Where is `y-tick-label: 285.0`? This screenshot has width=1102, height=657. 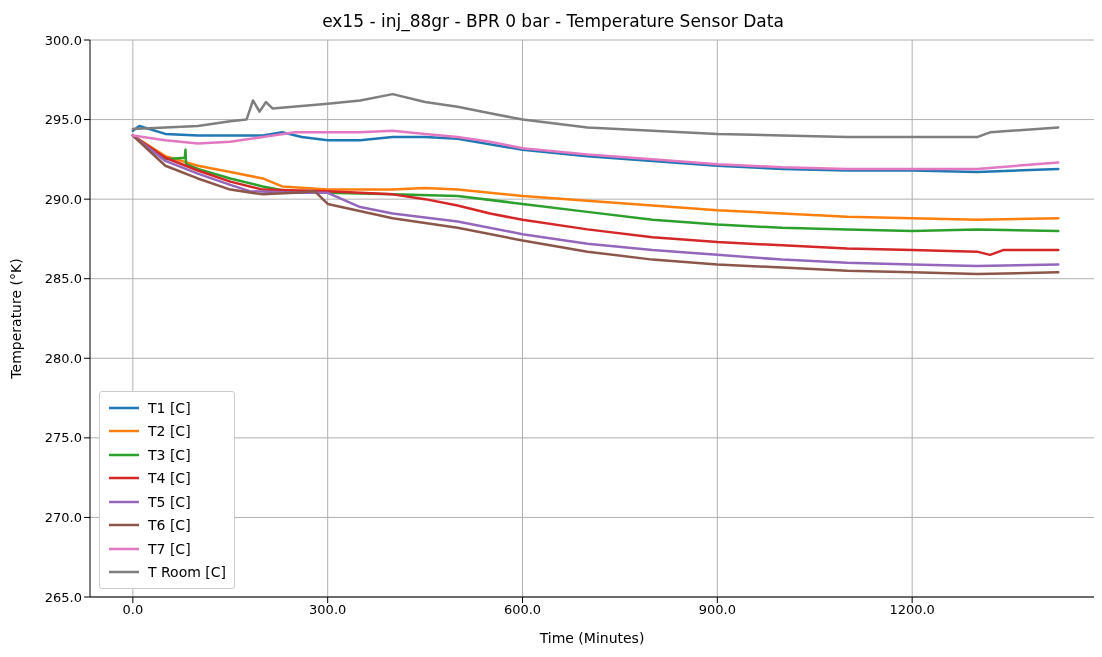
y-tick-label: 285.0 is located at coordinates (63, 279).